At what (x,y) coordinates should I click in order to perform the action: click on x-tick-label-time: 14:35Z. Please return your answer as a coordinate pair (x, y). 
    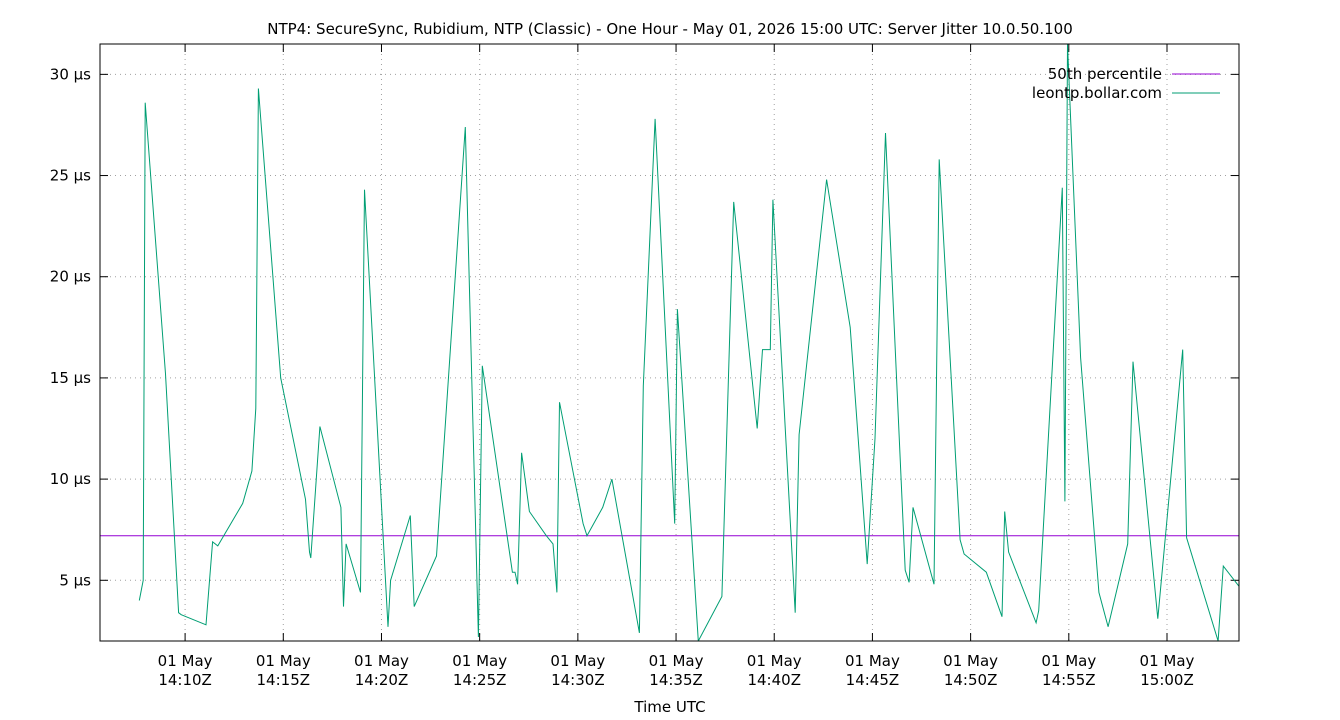
    Looking at the image, I should click on (676, 680).